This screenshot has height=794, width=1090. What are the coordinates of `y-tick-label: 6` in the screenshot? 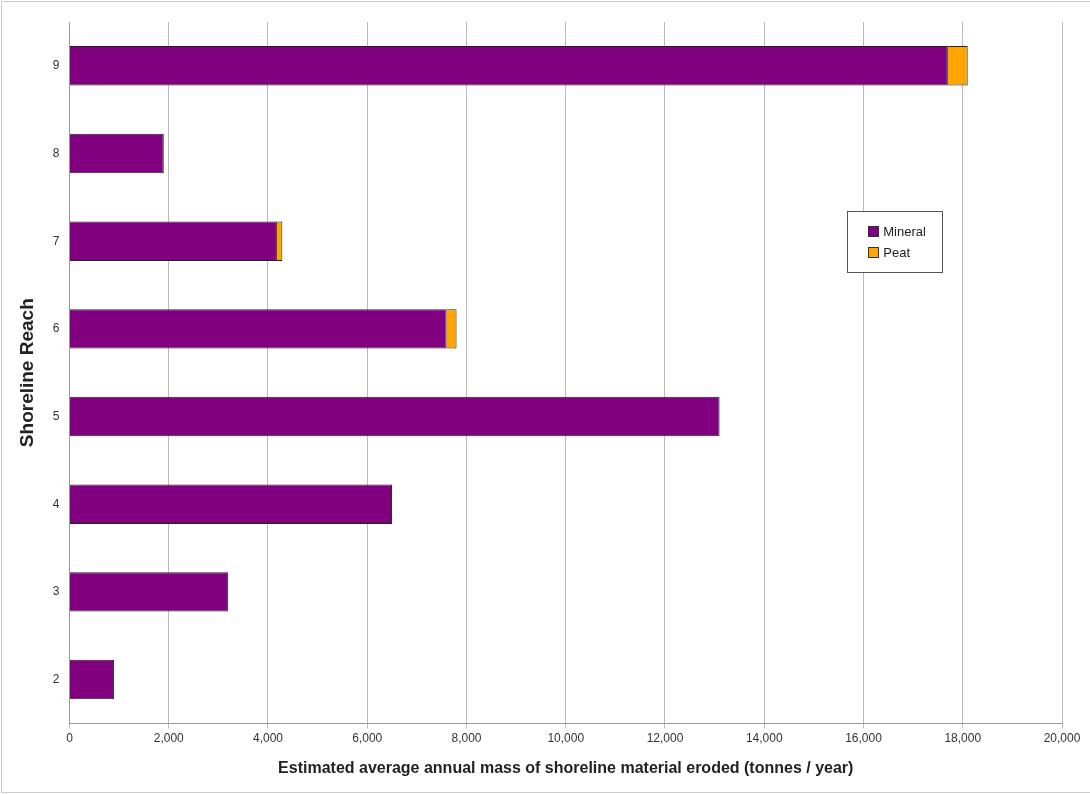 It's located at (56, 328).